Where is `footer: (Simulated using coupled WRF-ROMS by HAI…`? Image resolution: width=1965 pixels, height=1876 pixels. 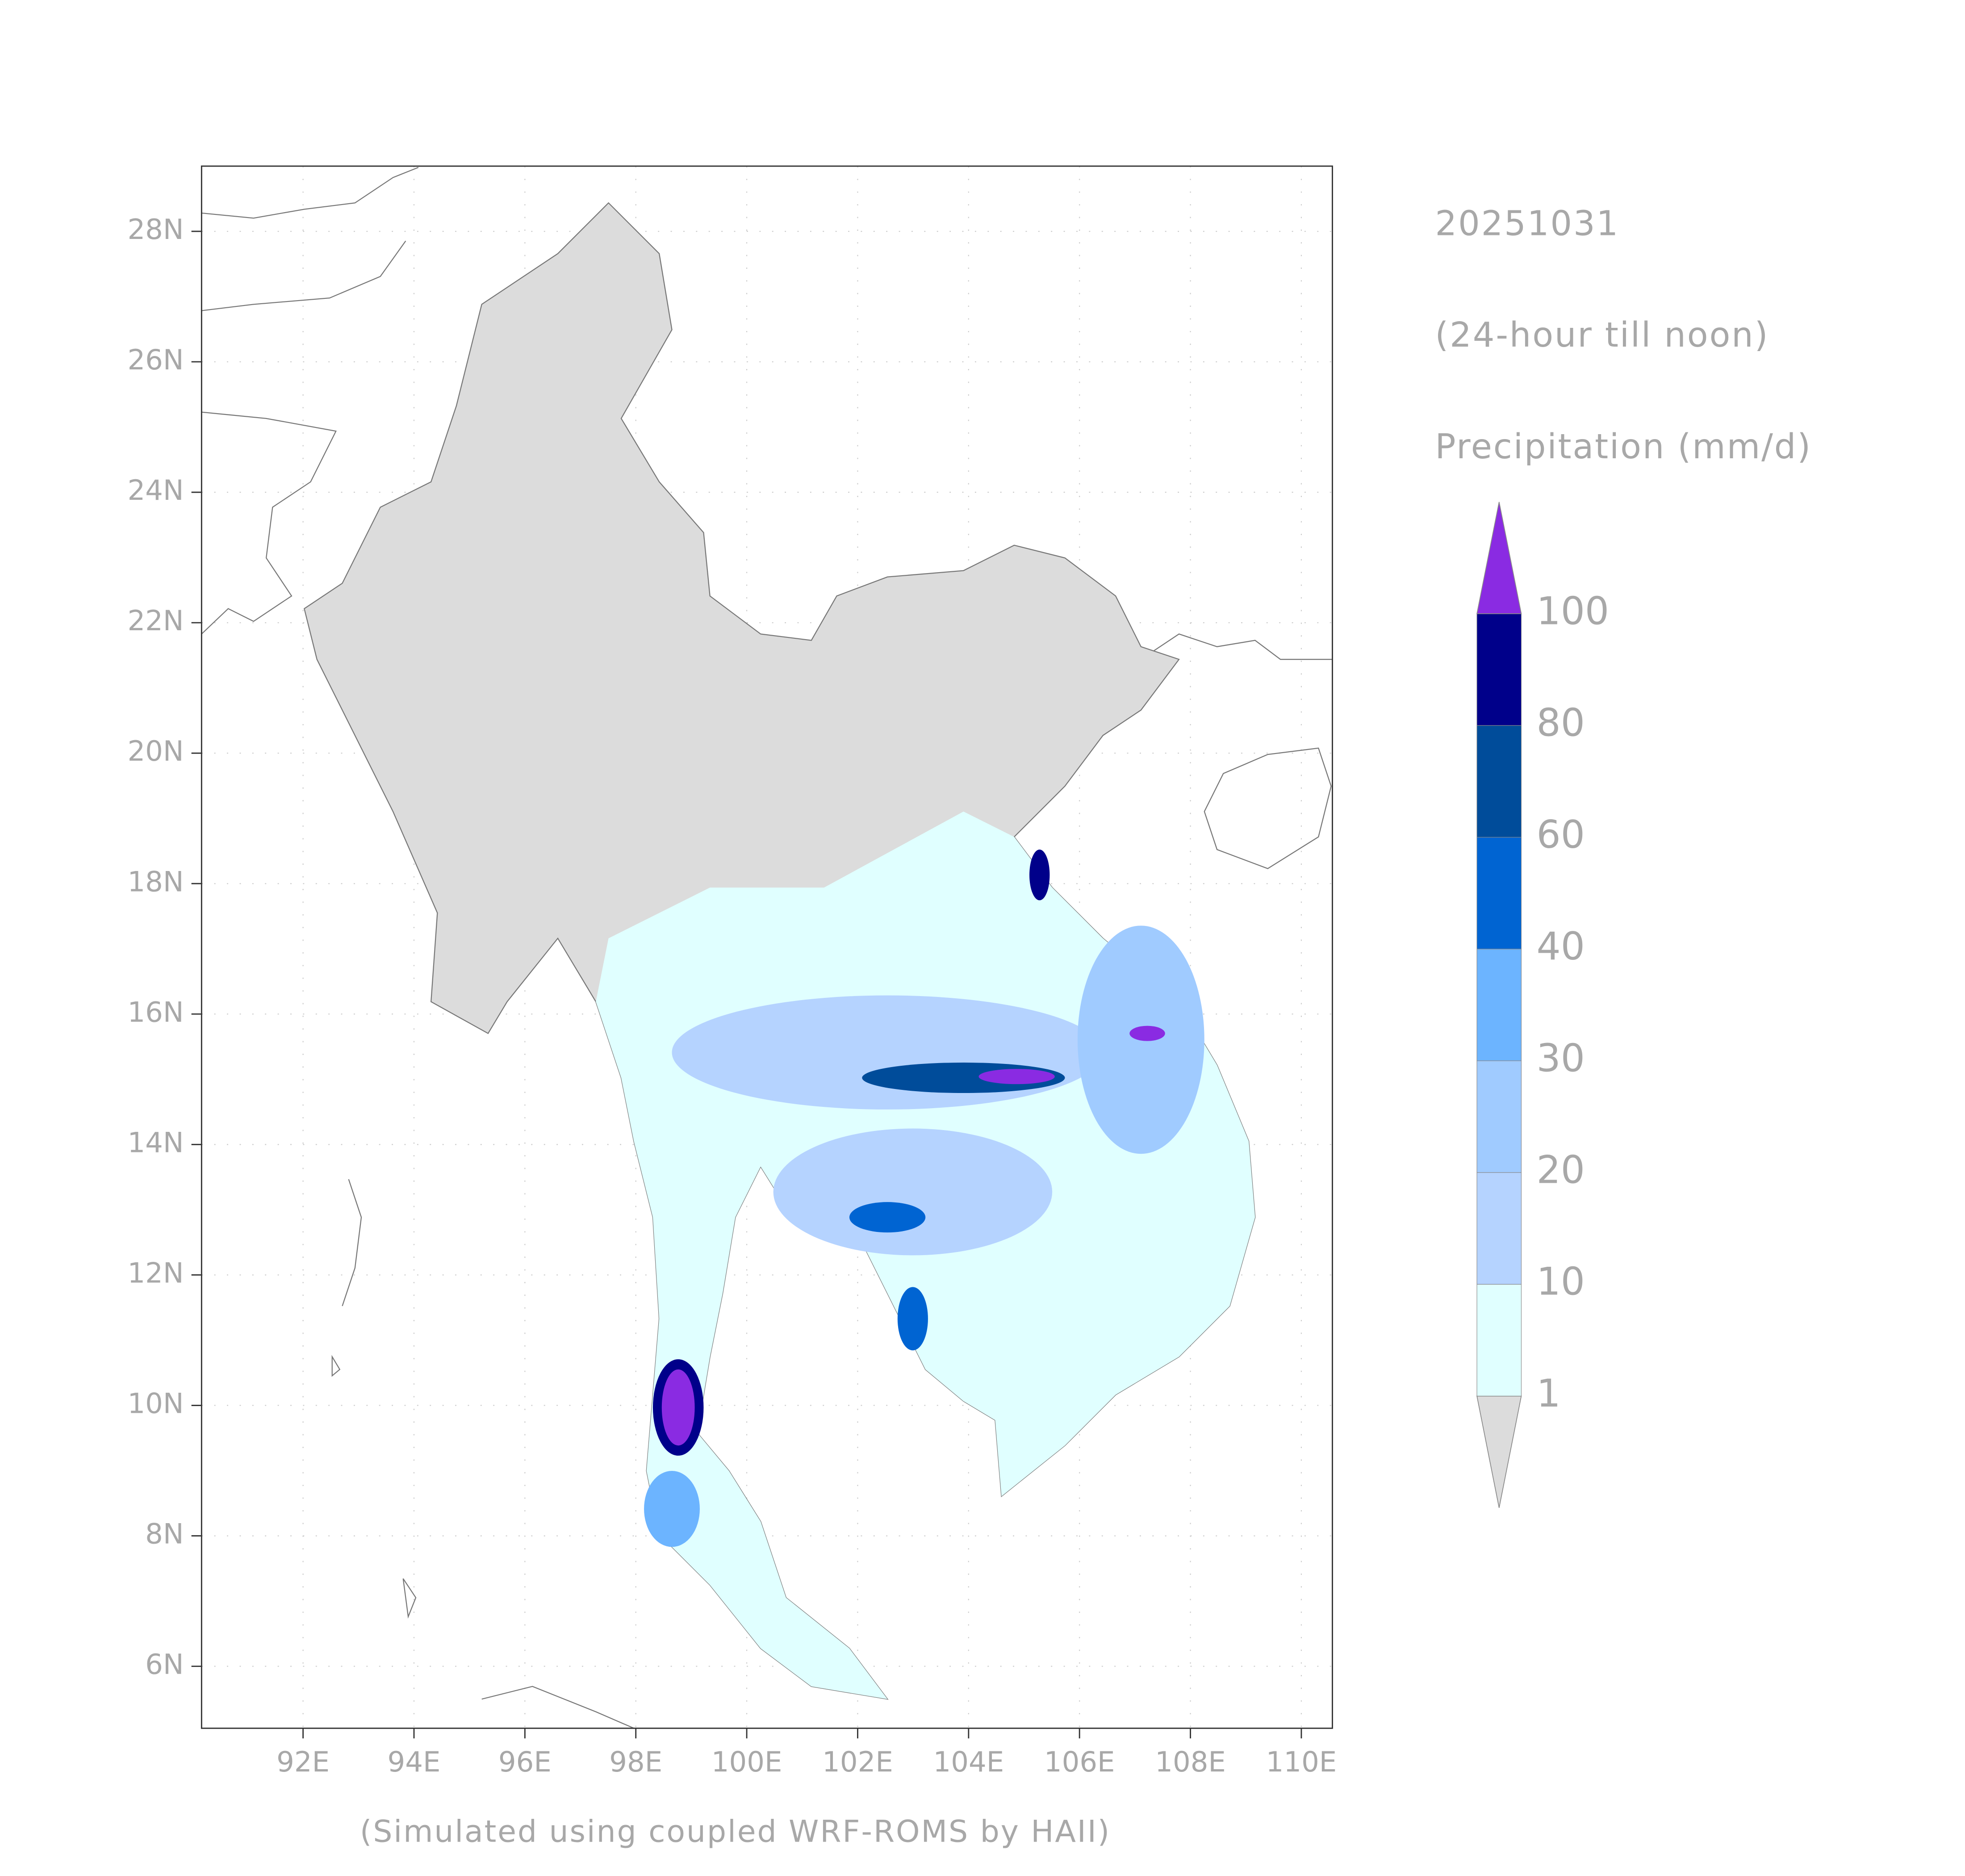 footer: (Simulated using coupled WRF-ROMS by HAI… is located at coordinates (735, 1831).